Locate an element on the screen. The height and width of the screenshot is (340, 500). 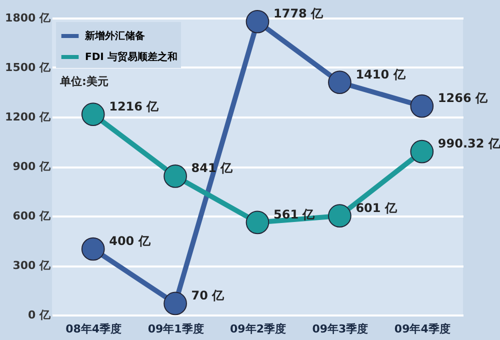
data-label: 1778 亿 is located at coordinates (299, 13).